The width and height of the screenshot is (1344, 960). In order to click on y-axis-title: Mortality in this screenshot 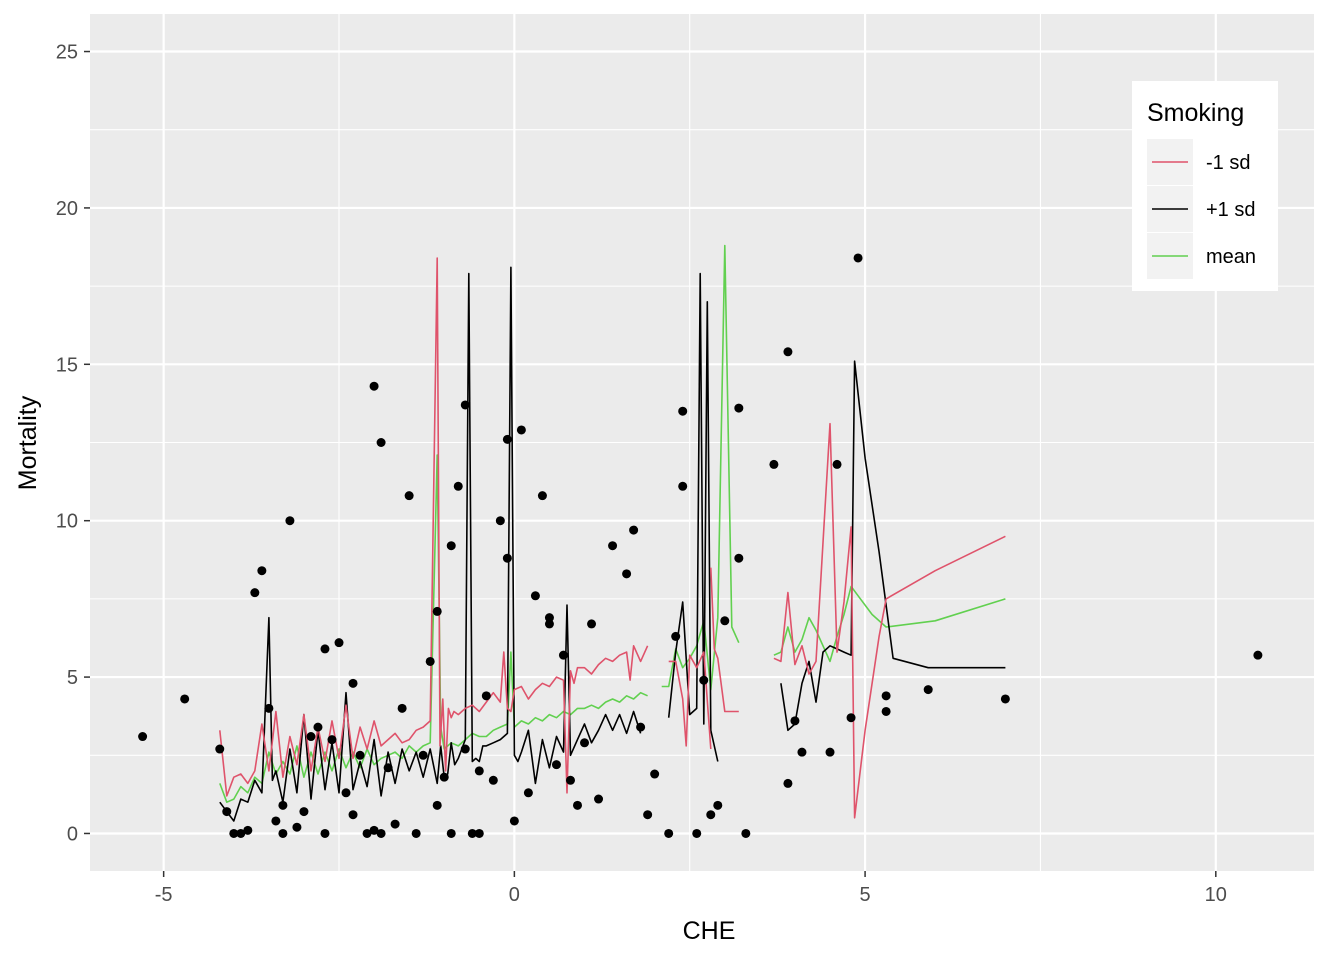, I will do `click(28, 442)`.